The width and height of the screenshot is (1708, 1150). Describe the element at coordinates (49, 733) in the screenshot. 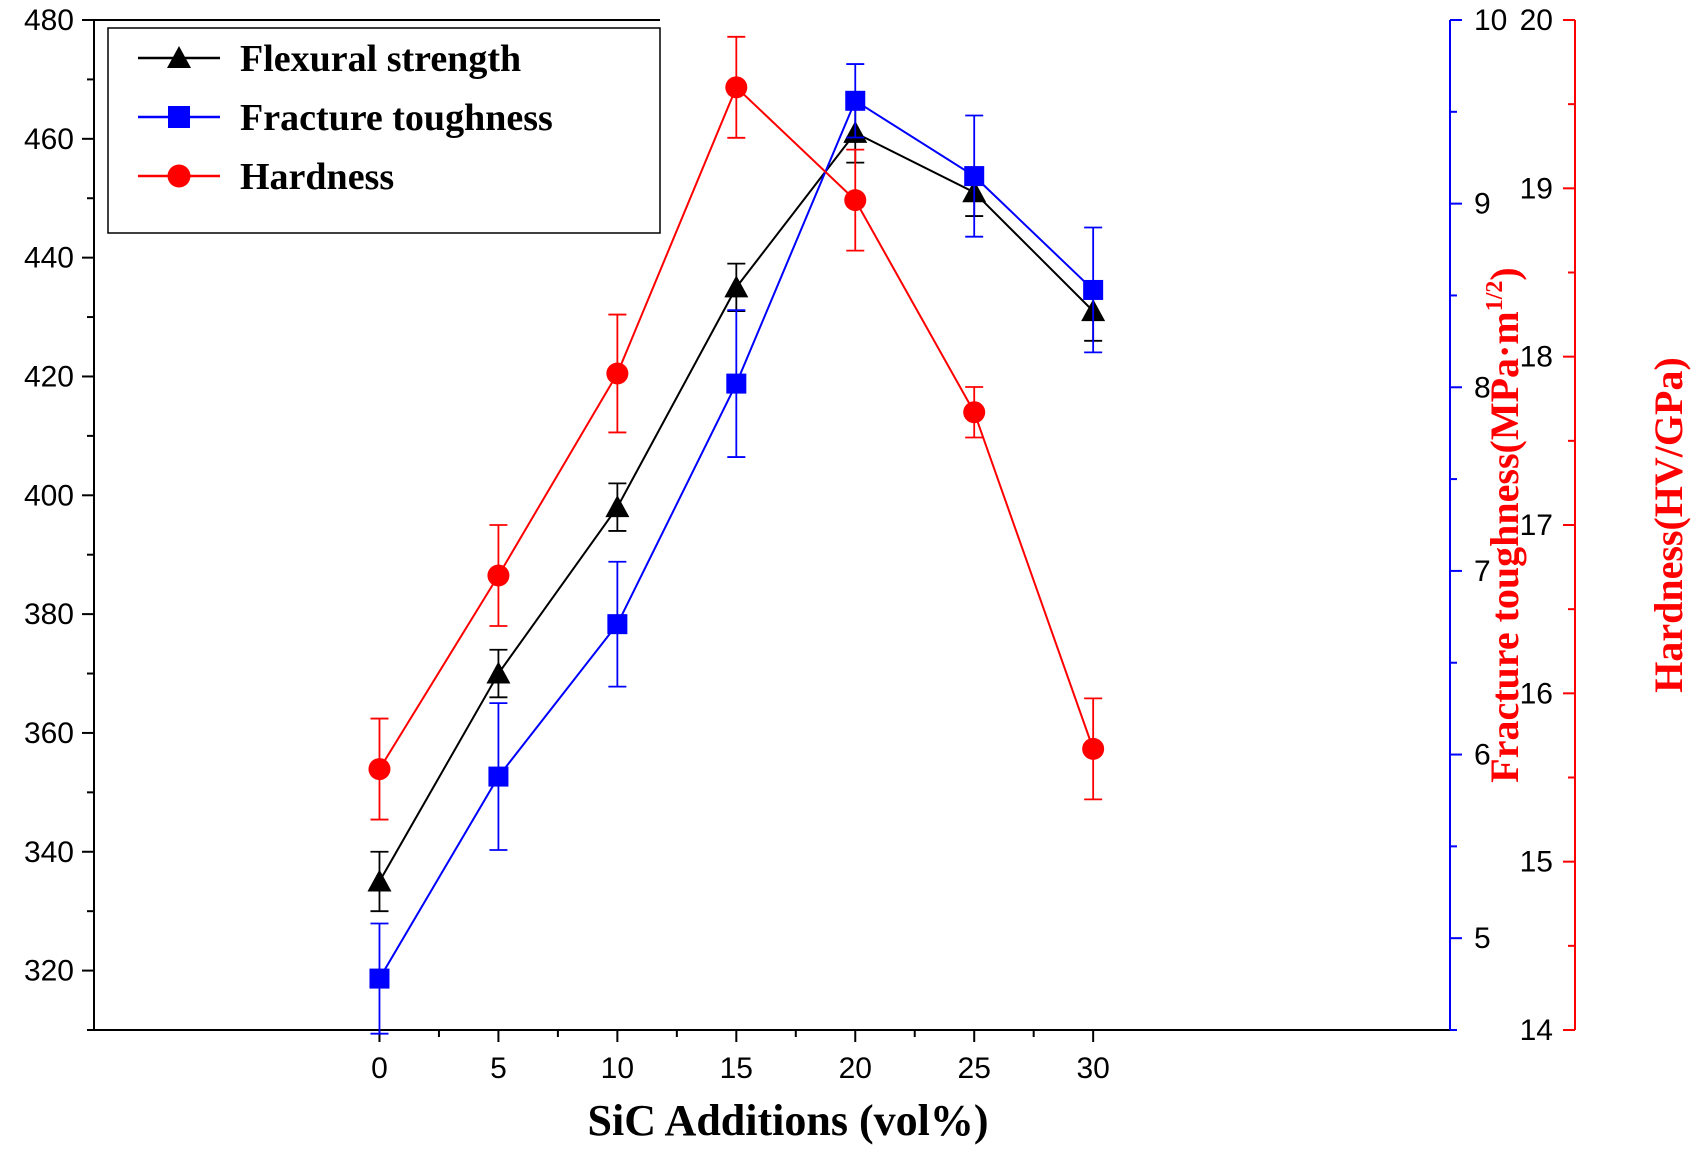

I see `left-tick-label: 360` at that location.